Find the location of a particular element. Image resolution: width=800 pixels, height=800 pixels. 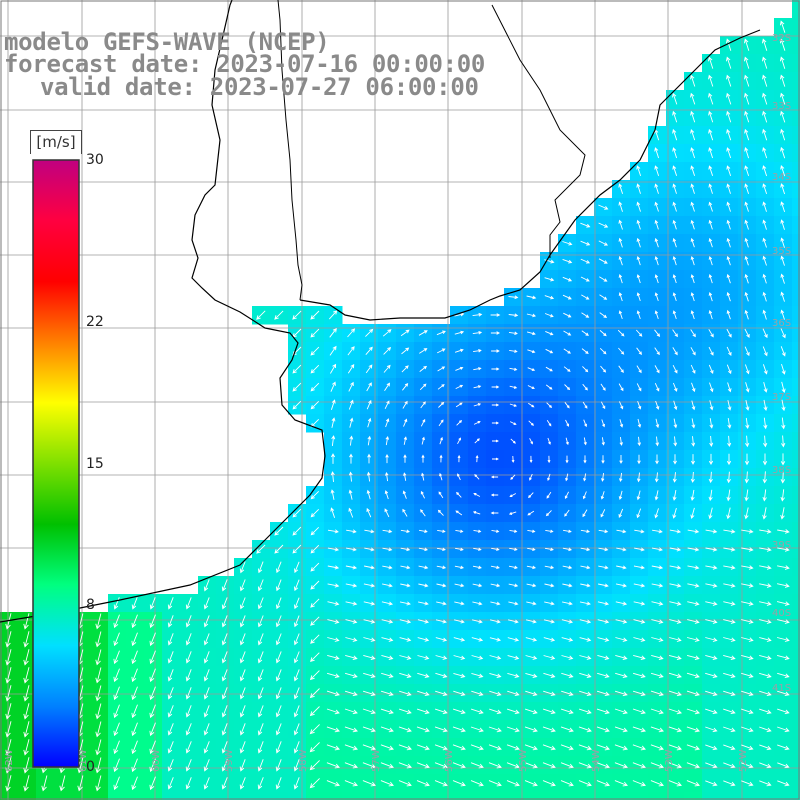

longitude-label: 62W is located at coordinates (9, 760).